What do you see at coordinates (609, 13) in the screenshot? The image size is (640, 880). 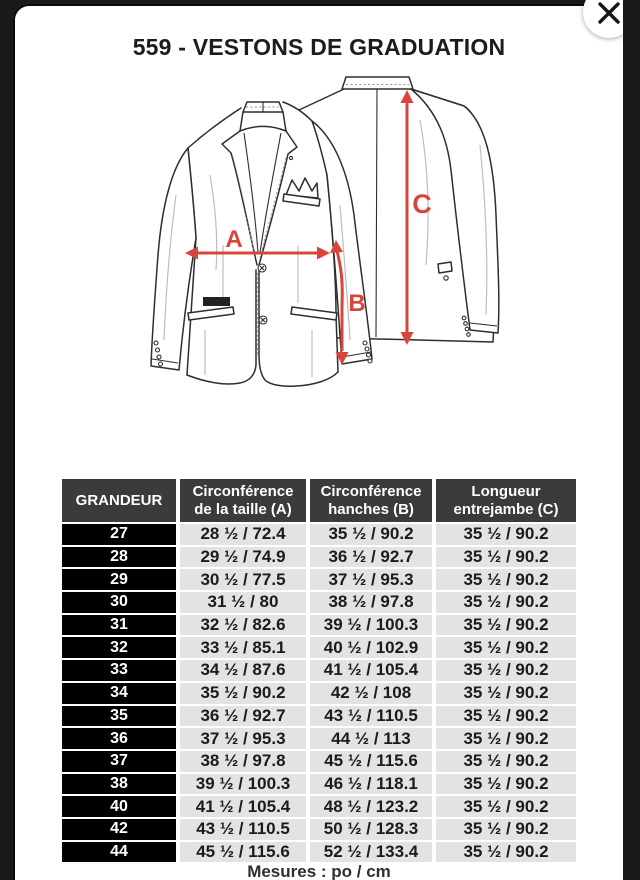 I see `close-icon` at bounding box center [609, 13].